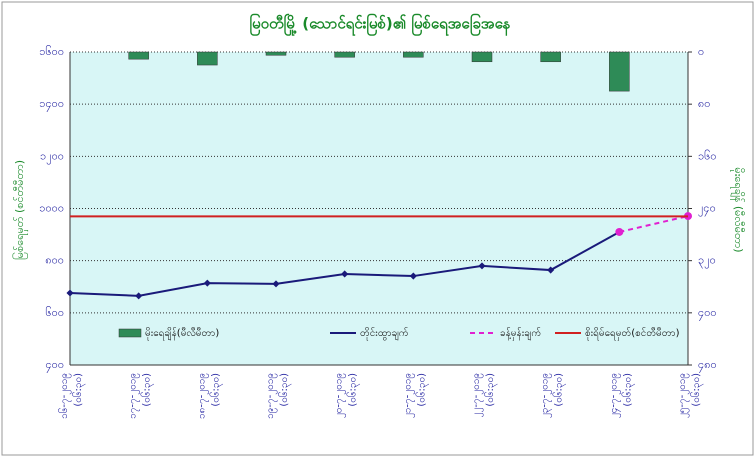 This screenshot has width=756, height=462. Describe the element at coordinates (202, 396) in the screenshot. I see `x-tick-label: ၁၈-၇-၂၀၁၉` at that location.